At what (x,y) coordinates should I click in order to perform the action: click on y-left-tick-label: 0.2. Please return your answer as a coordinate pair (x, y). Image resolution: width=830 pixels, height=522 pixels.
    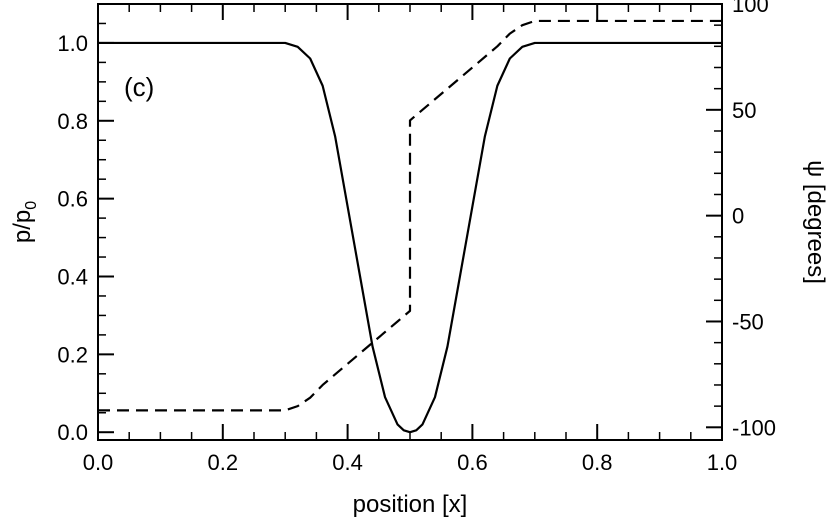
    Looking at the image, I should click on (72, 354).